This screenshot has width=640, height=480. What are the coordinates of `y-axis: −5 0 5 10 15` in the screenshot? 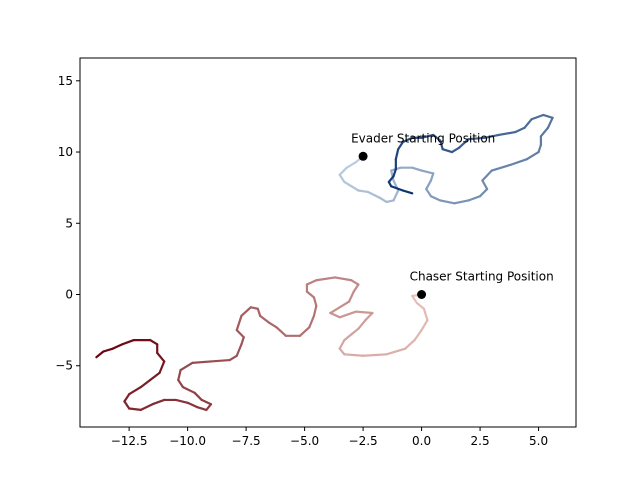 It's located at (67, 223).